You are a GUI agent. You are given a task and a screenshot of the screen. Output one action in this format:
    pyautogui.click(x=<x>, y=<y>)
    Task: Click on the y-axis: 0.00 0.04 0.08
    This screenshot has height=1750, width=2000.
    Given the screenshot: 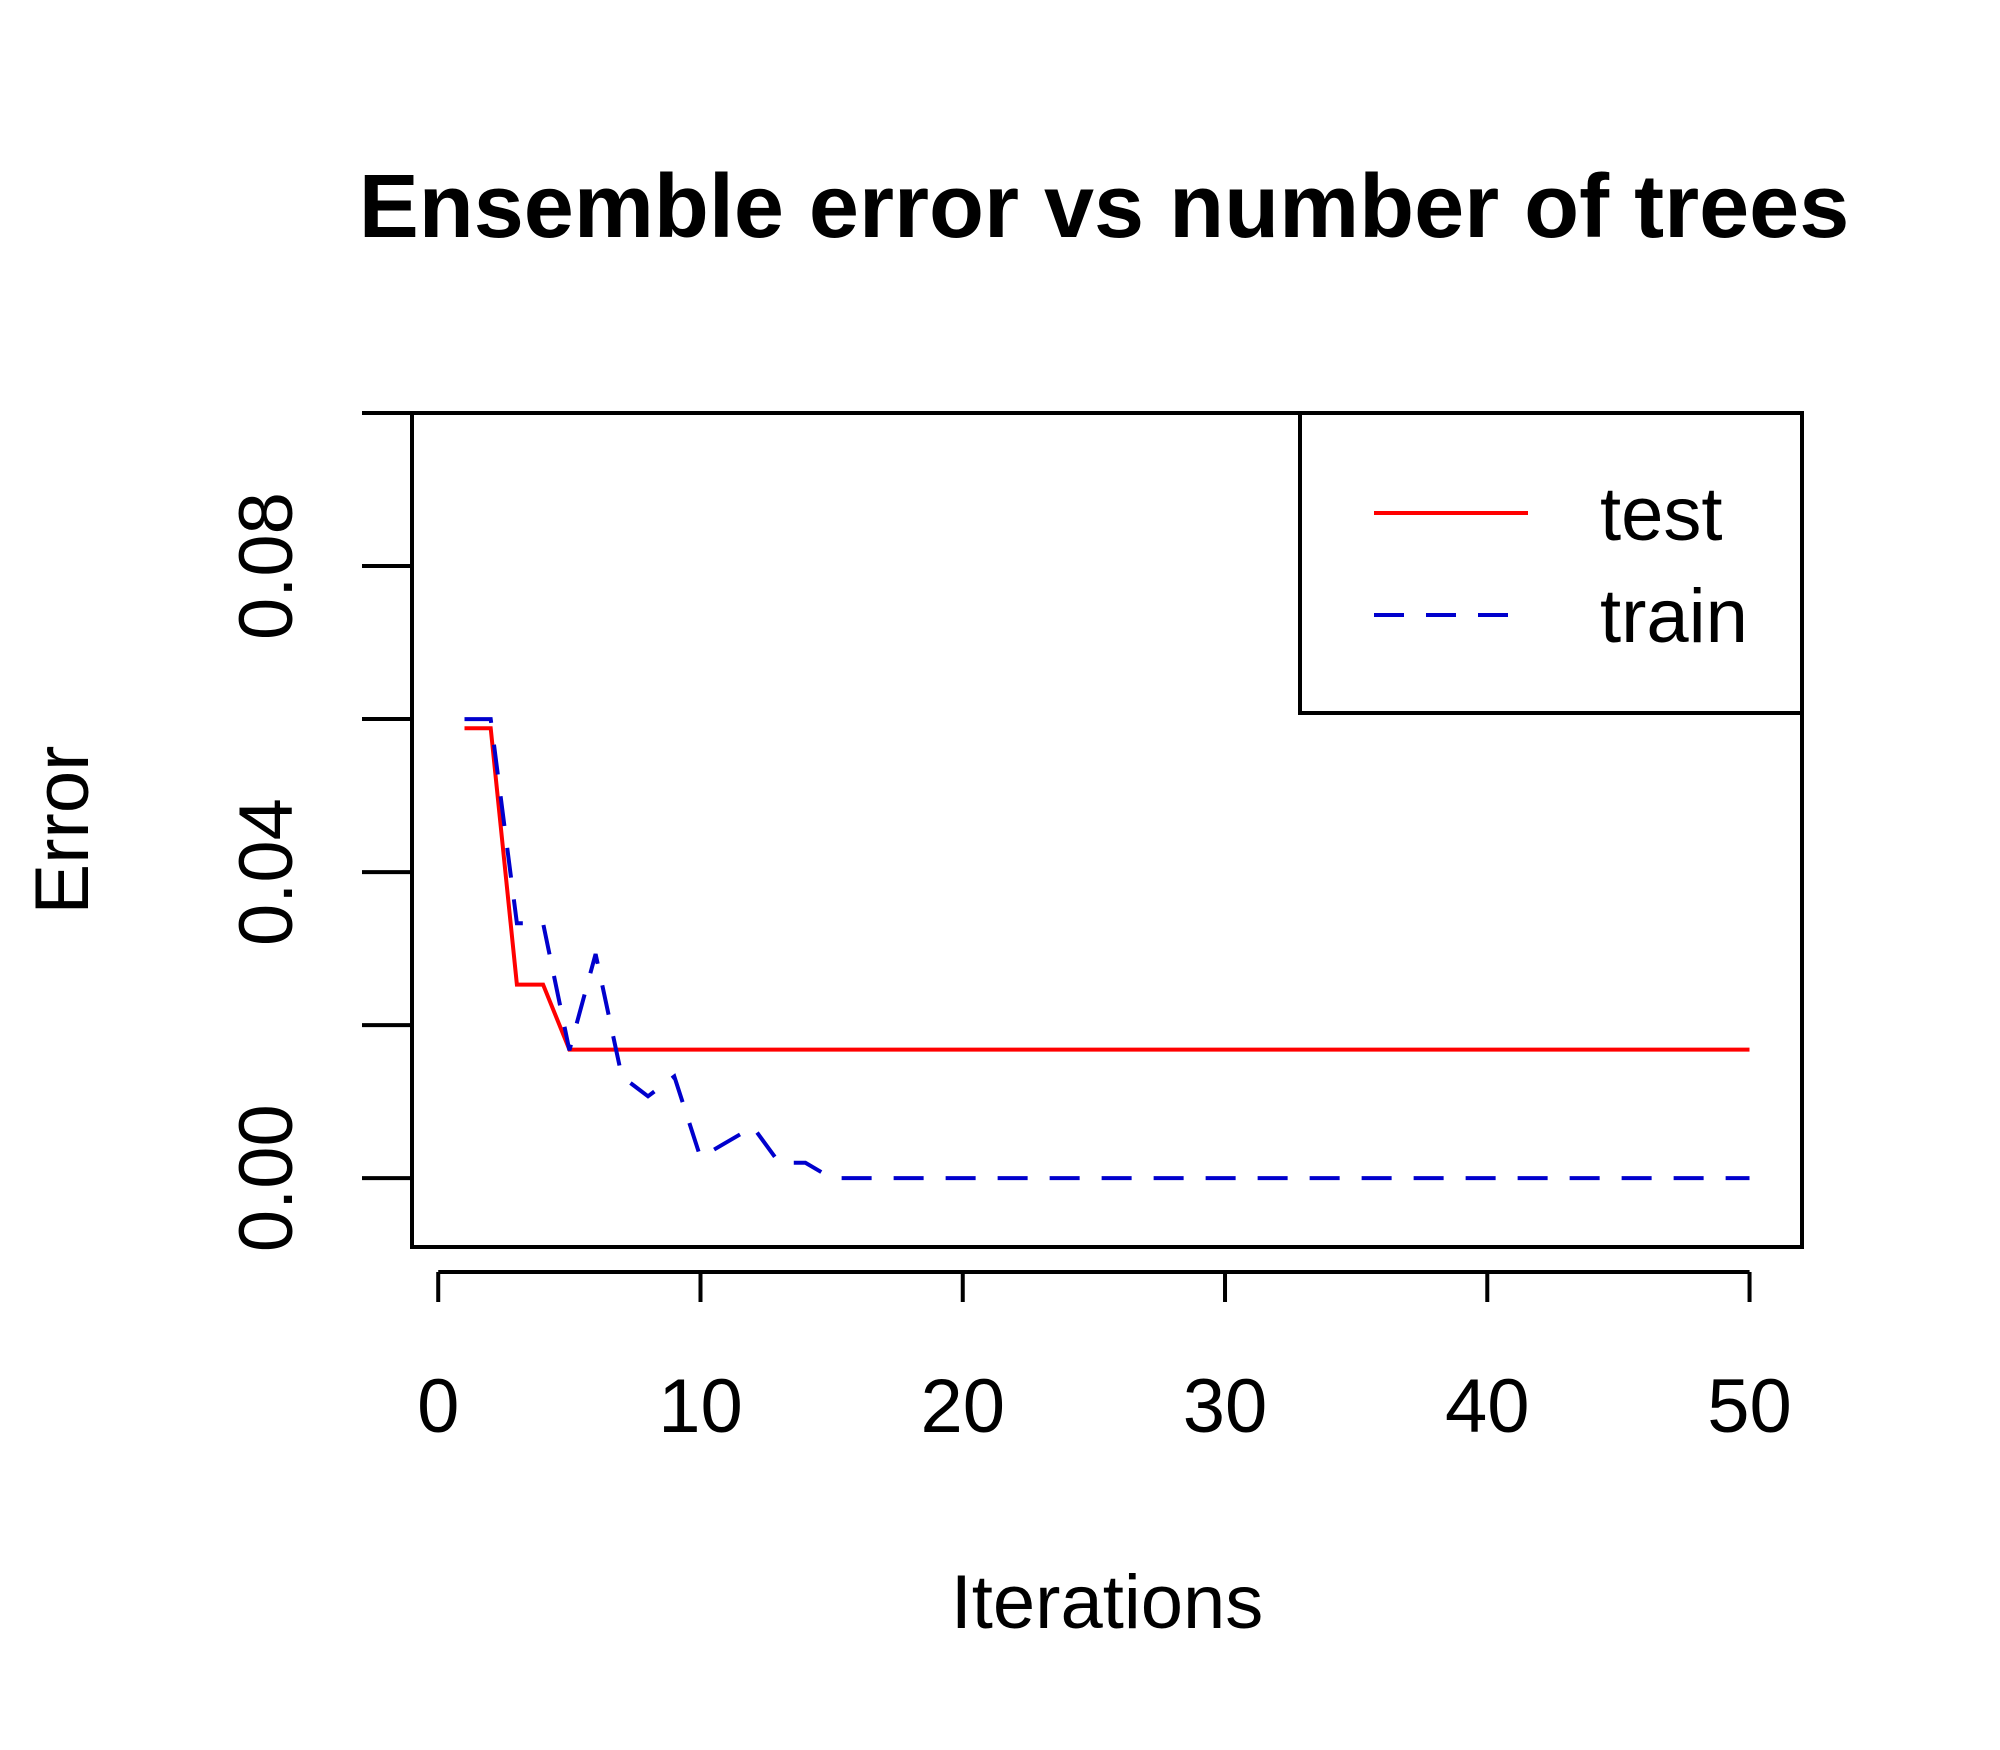 What is the action you would take?
    pyautogui.click(x=319, y=831)
    